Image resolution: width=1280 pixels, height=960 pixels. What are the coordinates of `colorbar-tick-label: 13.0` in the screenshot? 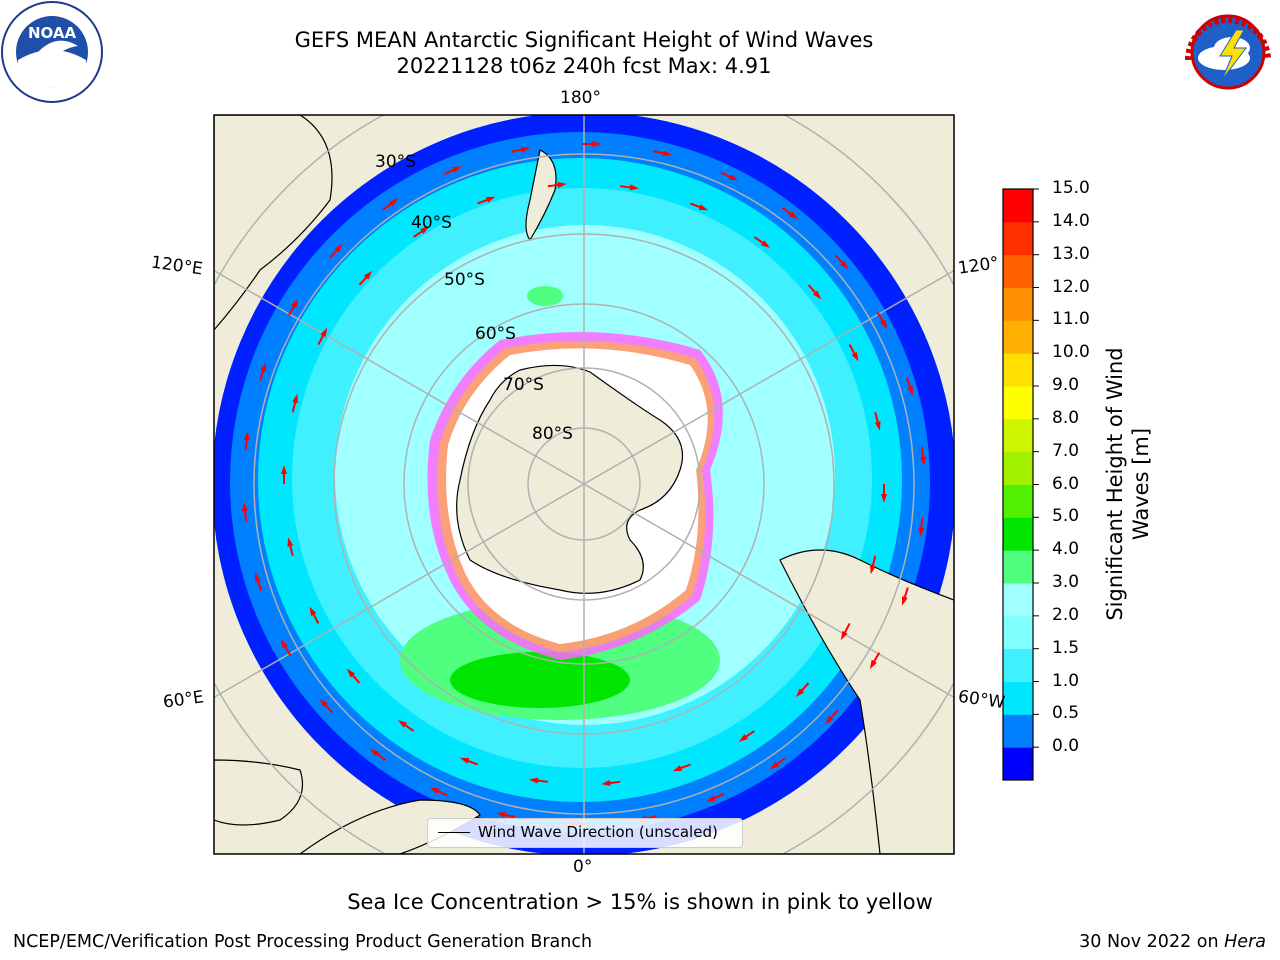 It's located at (1071, 253).